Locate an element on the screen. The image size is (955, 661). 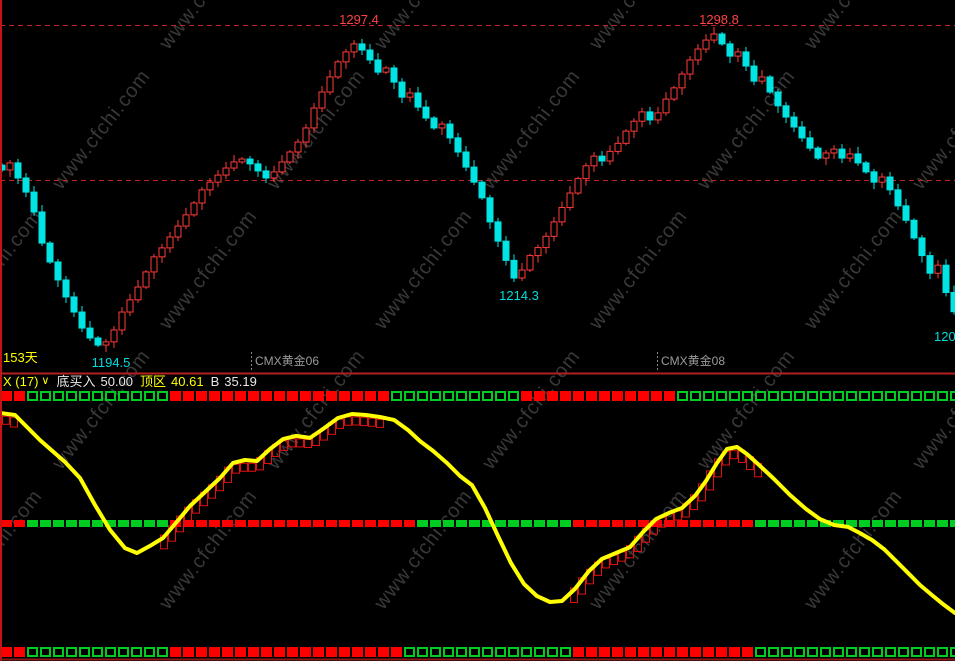
indicator-header: X (17) ∨ 底买入 50.00 顶区 40.61 B 35.19 is located at coordinates (477, 381).